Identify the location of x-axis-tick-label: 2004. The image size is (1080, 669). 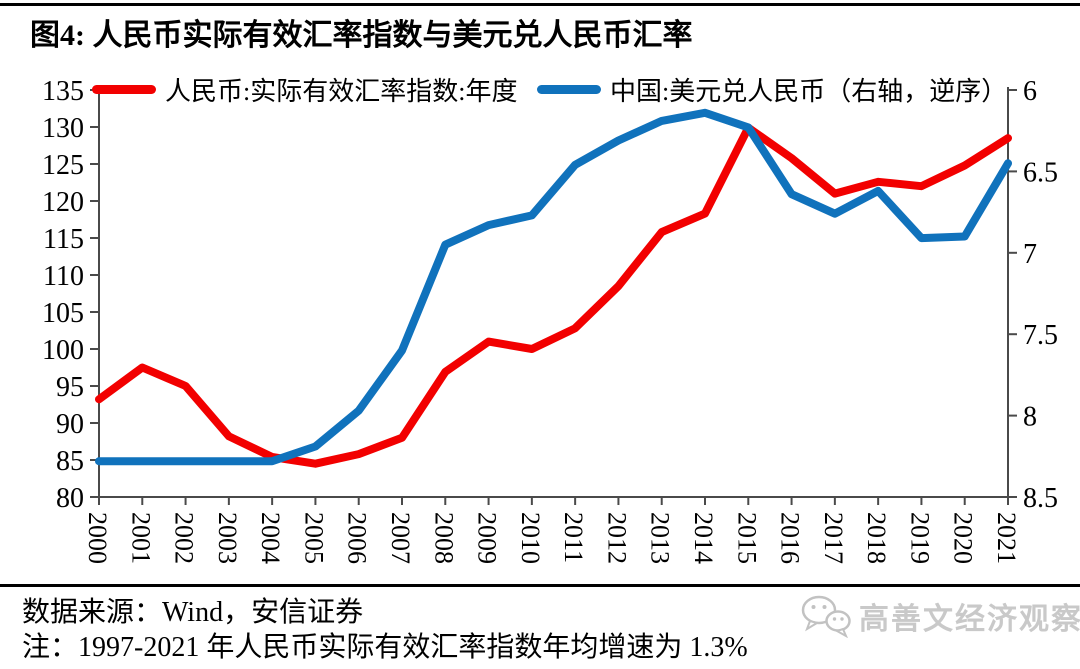
(270, 538).